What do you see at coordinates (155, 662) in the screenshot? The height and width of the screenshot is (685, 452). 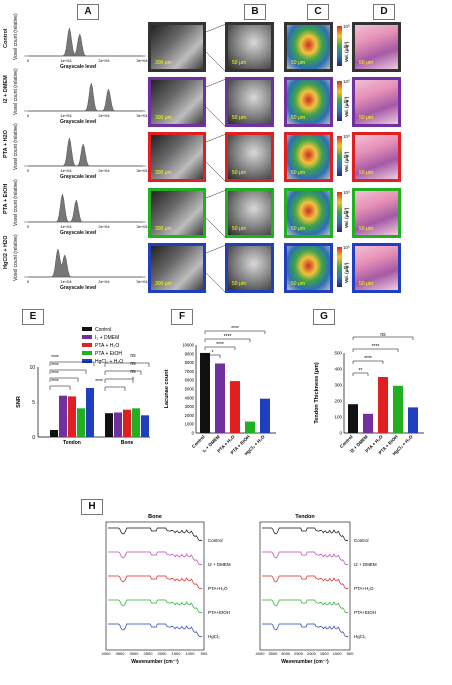 I see `x-axis-label: Wavenumber (cm⁻¹)` at bounding box center [155, 662].